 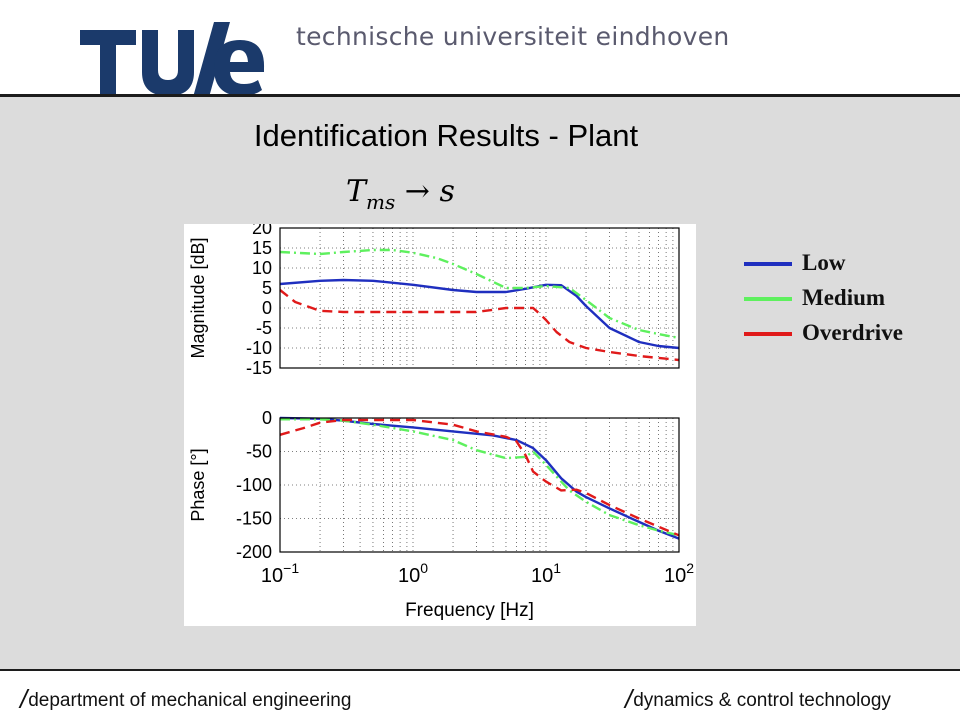 What do you see at coordinates (480, 53) in the screenshot?
I see `header: technische universiteit eindhoven` at bounding box center [480, 53].